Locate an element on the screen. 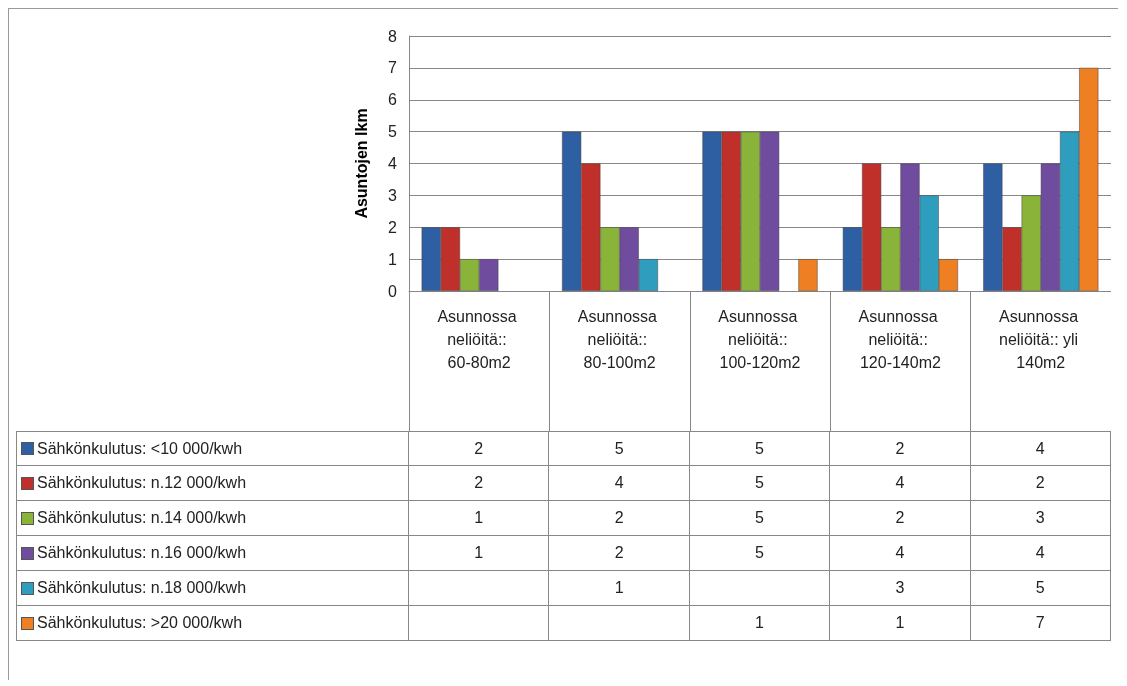 This screenshot has width=1127, height=686. bar is located at coordinates (808, 275).